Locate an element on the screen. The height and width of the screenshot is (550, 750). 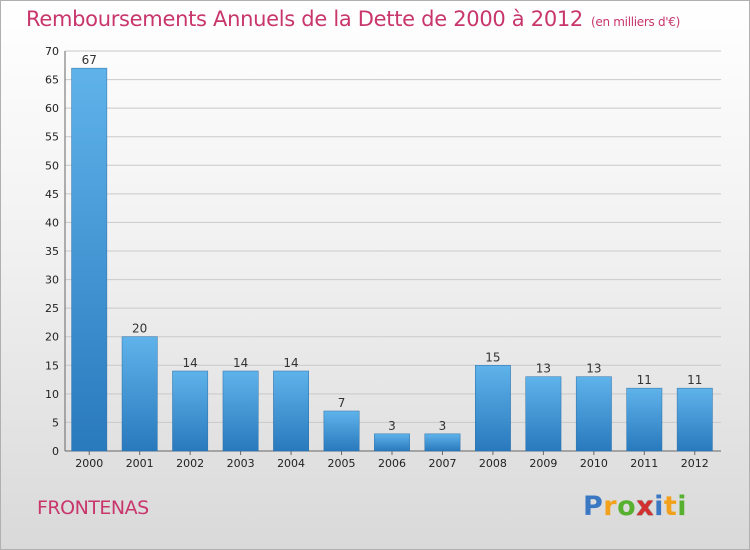
data-label-2004: 14 is located at coordinates (290, 363).